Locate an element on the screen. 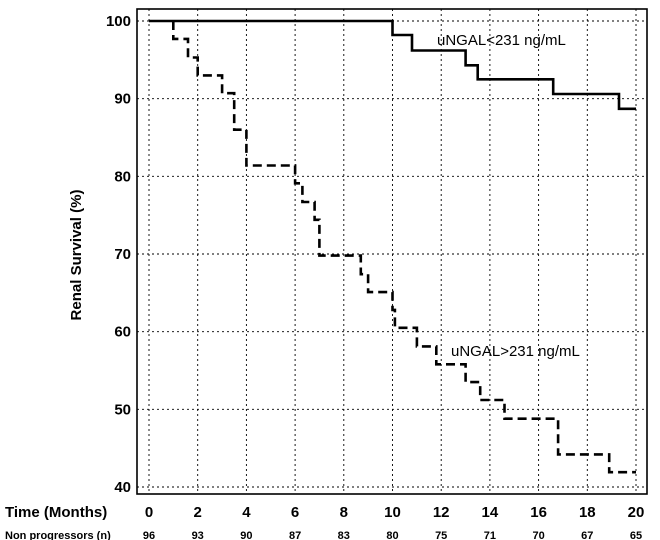 The height and width of the screenshot is (540, 660). risk-count-9: 67 is located at coordinates (587, 535).